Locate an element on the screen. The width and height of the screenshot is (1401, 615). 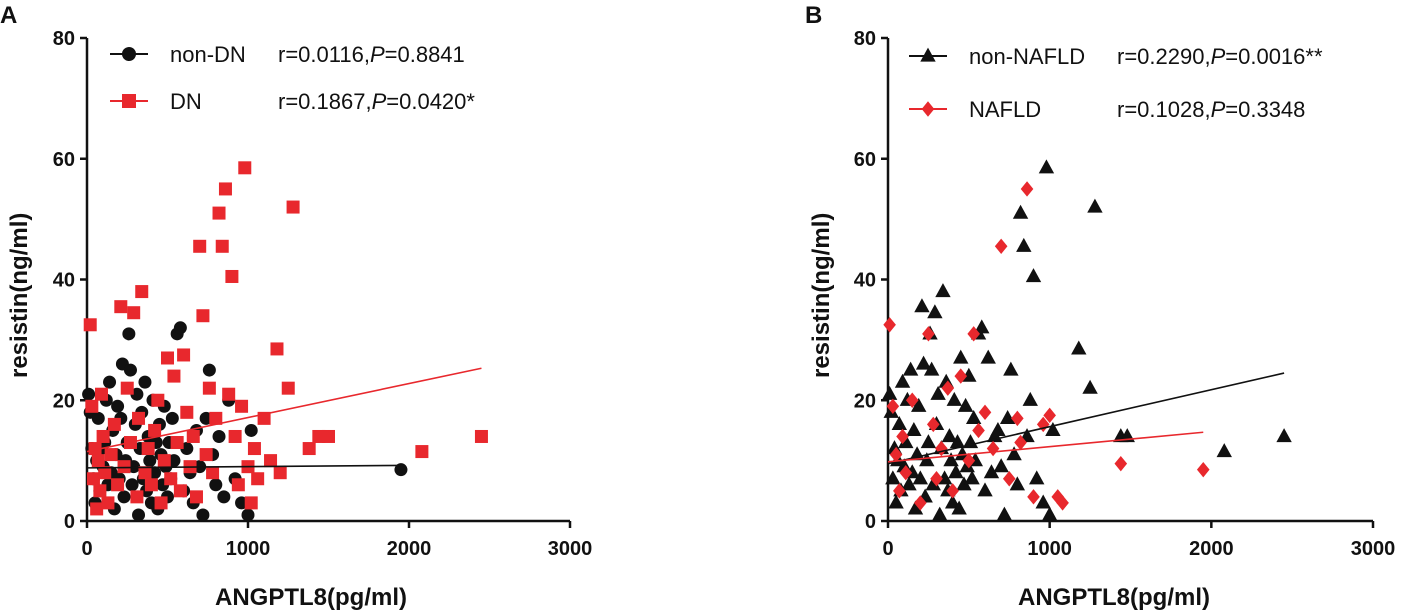
y-axis-label-a: resistin(ng/ml) is located at coordinates (19, 295).